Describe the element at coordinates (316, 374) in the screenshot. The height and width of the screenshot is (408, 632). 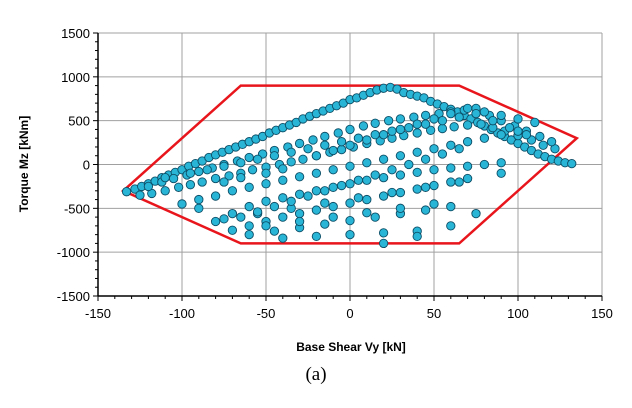
I see `figure-caption: (a)` at that location.